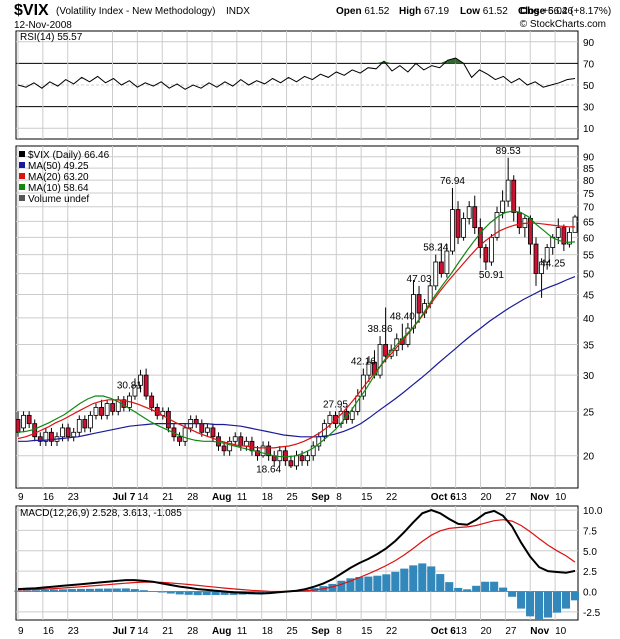 This screenshot has width=620, height=639. Describe the element at coordinates (561, 631) in the screenshot. I see `x-tick-label: 10` at that location.